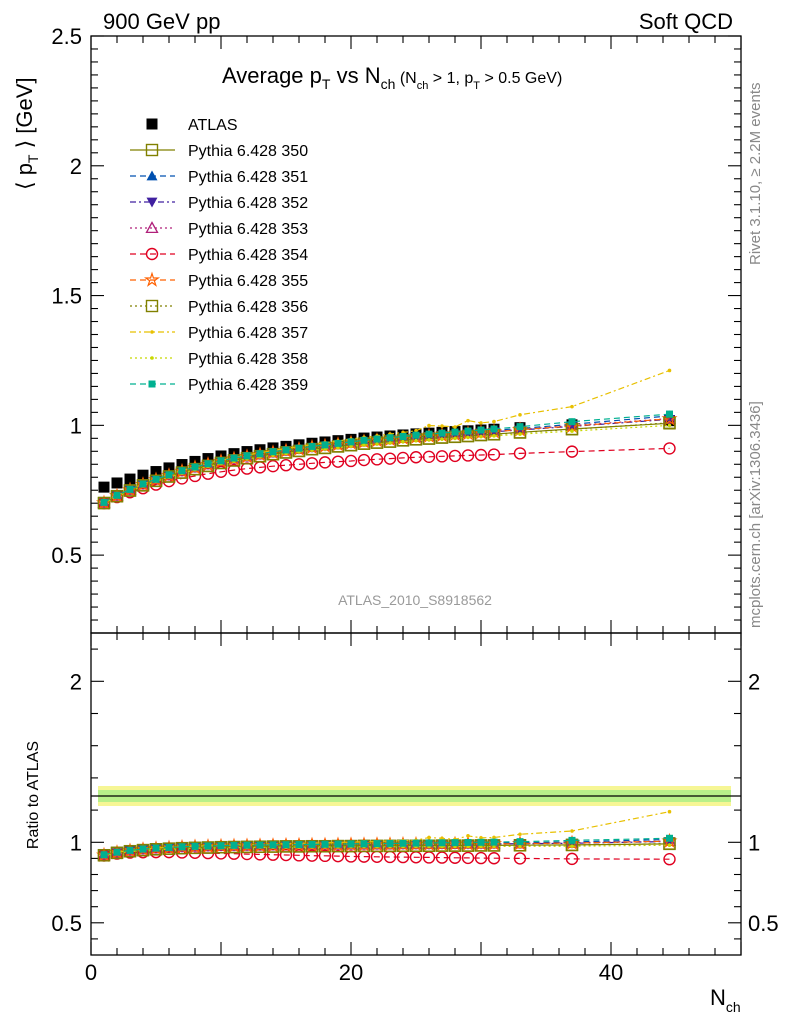 This screenshot has width=786, height=1024. What do you see at coordinates (326, 84) in the screenshot?
I see `title-main-sub: T` at bounding box center [326, 84].